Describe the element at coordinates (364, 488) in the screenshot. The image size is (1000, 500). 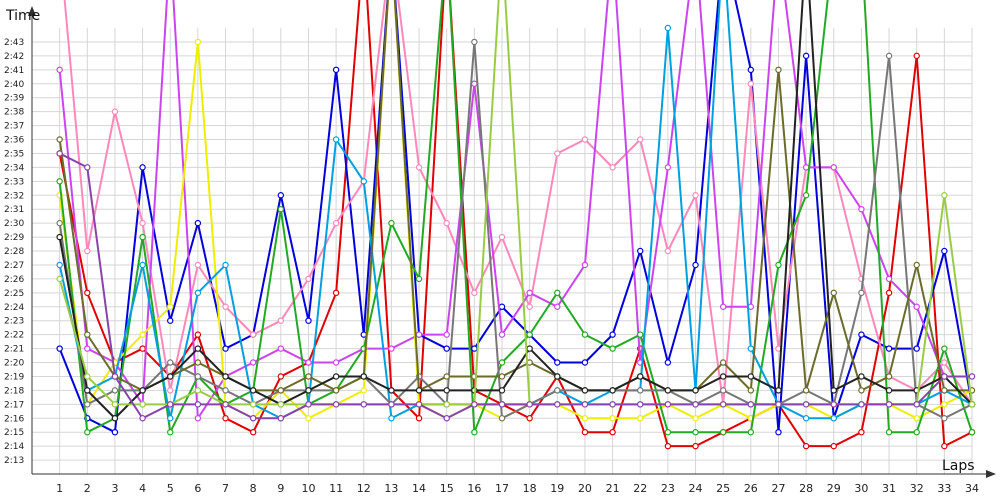
I see `x-tick-label: 12` at that location.